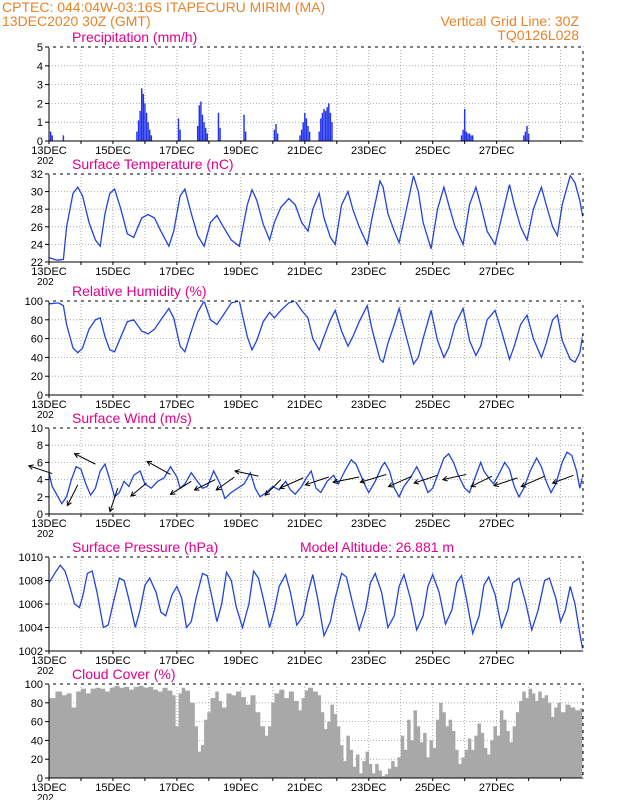 This screenshot has width=618, height=800. Describe the element at coordinates (145, 547) in the screenshot. I see `panel-title: Surface Pressure (hPa)` at that location.